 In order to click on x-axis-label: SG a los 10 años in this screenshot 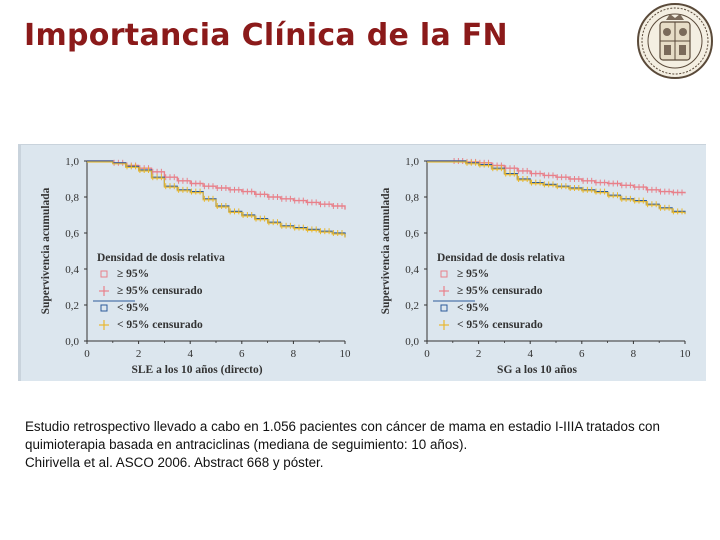, I will do `click(537, 370)`.